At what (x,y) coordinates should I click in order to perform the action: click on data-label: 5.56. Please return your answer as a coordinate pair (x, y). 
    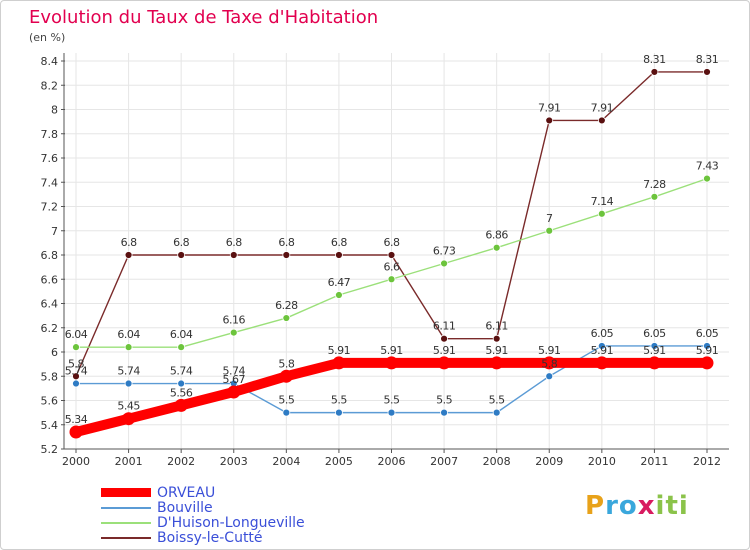
    Looking at the image, I should click on (181, 392).